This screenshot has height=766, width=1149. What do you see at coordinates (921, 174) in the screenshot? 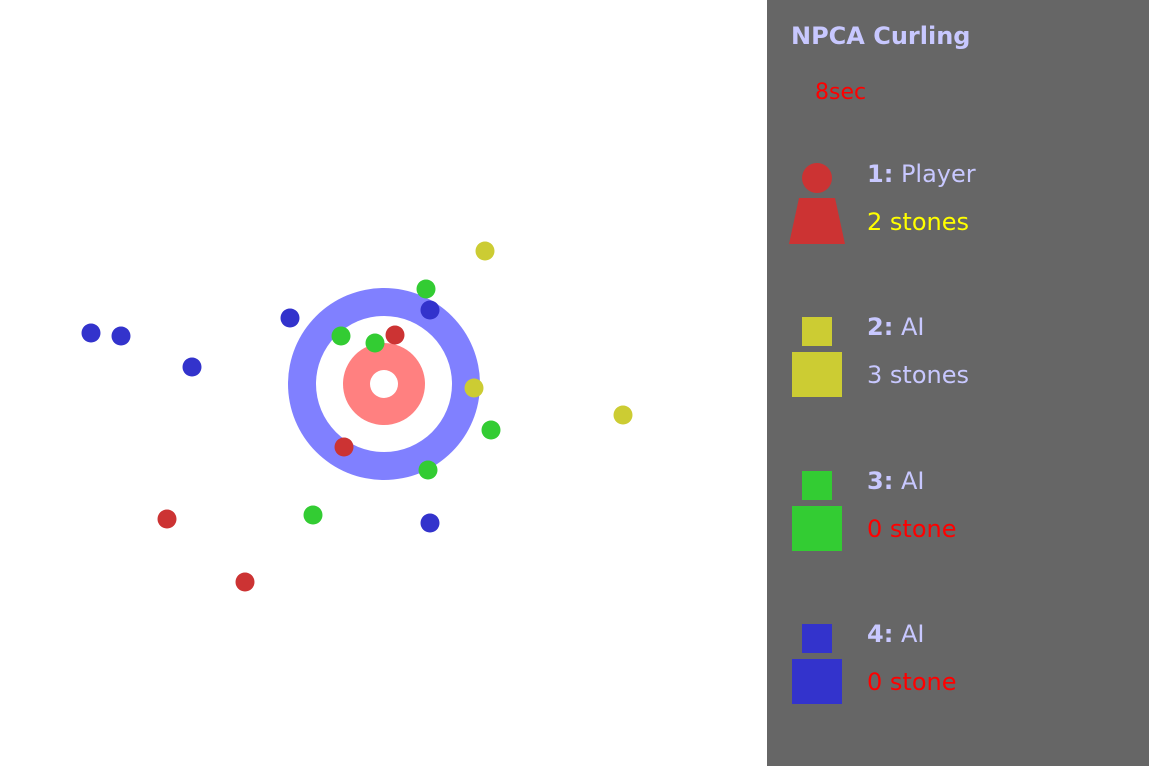
I see `player-1-name: 1: Player` at bounding box center [921, 174].